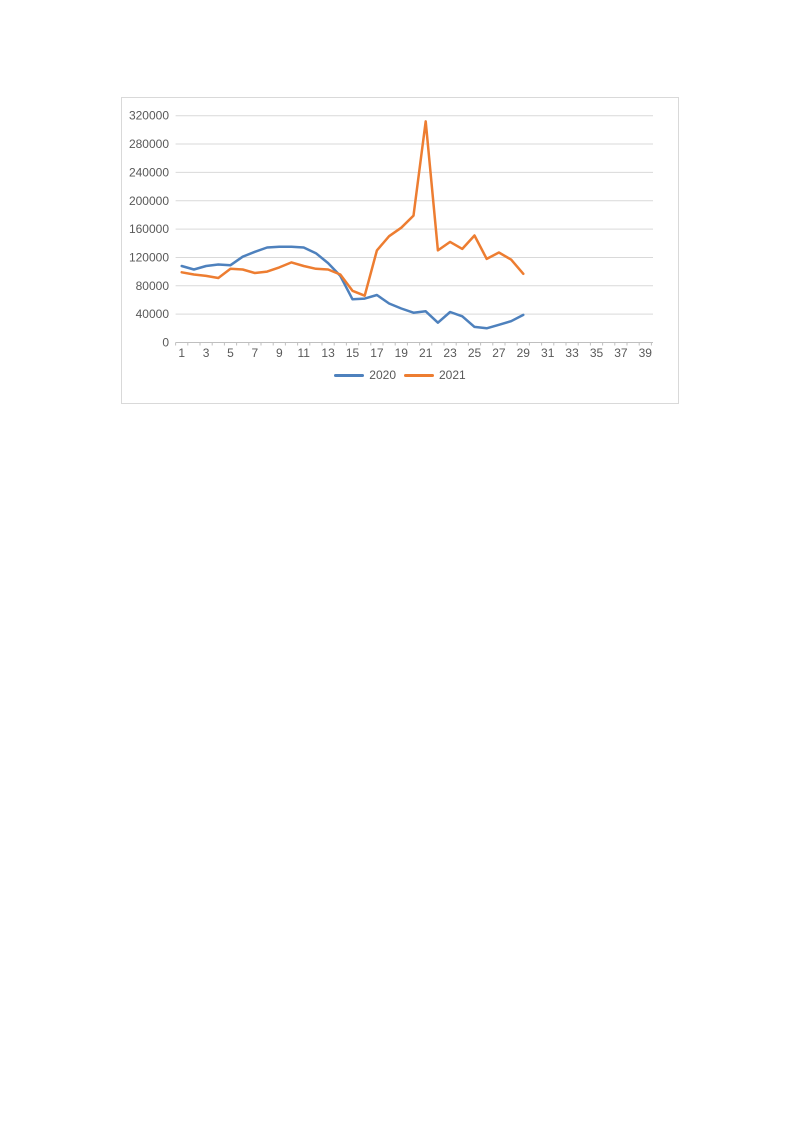 The image size is (793, 1122). Describe the element at coordinates (402, 353) in the screenshot. I see `x-axis-label: 19` at that location.